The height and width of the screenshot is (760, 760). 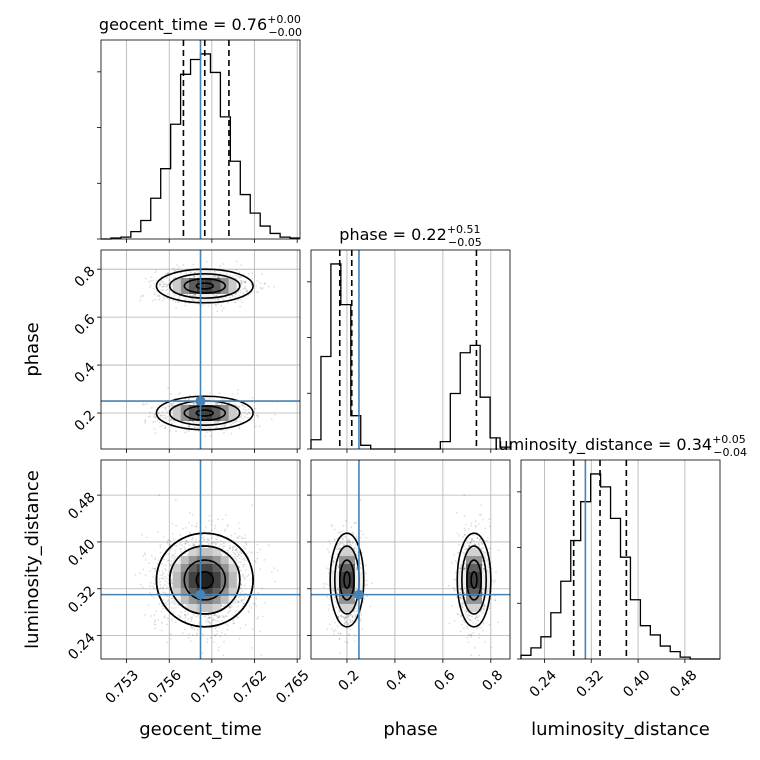 What do you see at coordinates (284, 19) in the screenshot?
I see `title-upper-error: +0.00` at bounding box center [284, 19].